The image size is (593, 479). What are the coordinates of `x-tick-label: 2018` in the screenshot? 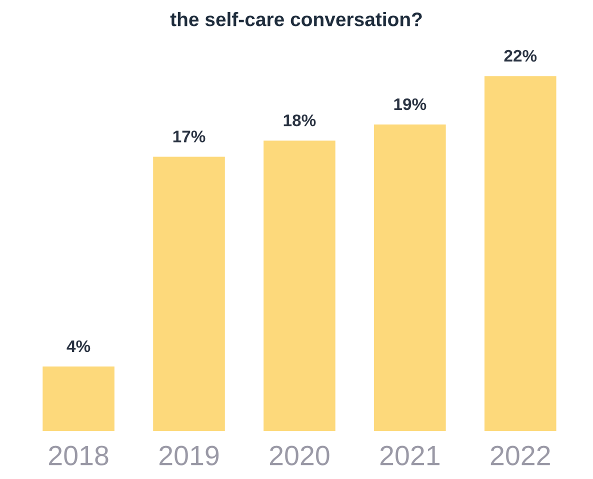 It's located at (78, 456).